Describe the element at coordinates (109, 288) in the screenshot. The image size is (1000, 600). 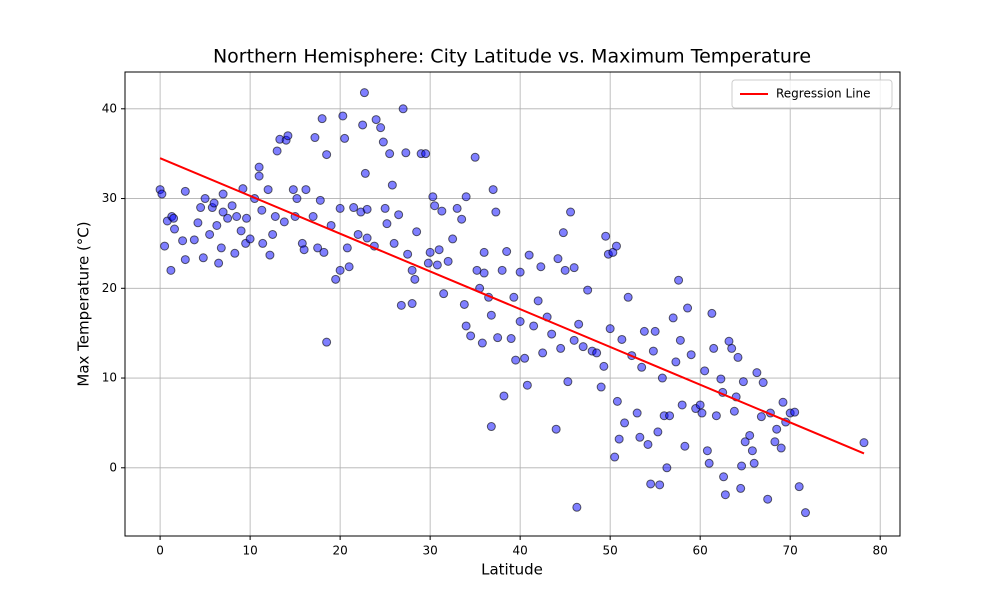
I see `y-tick-label: 20` at that location.